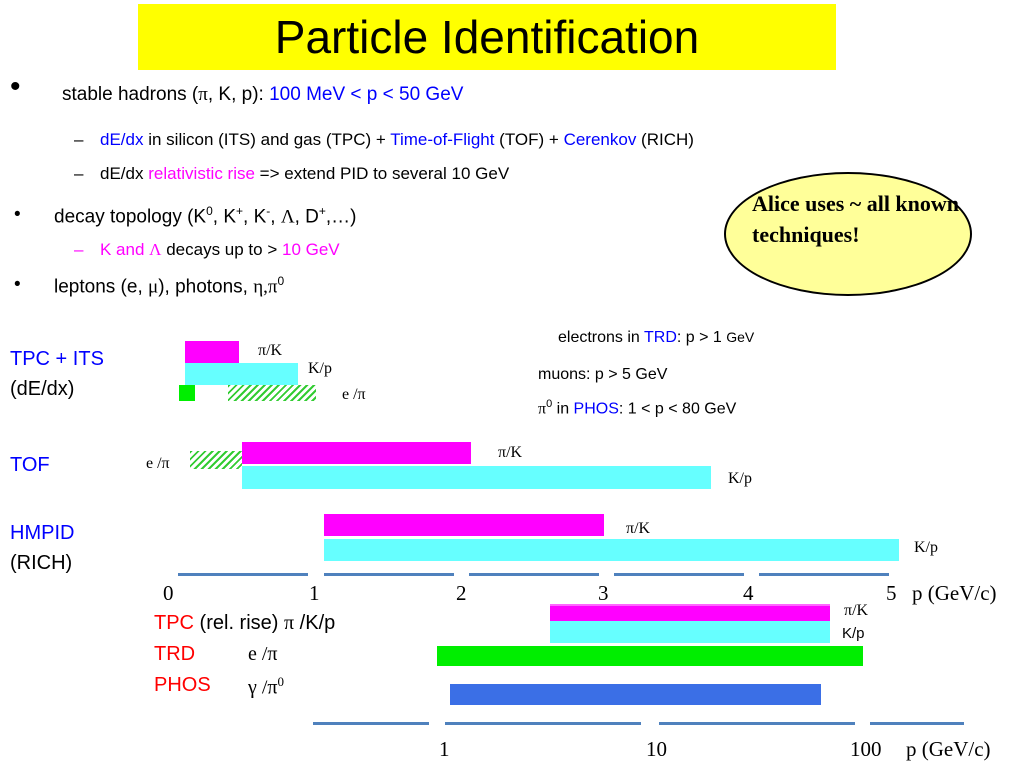 Image resolution: width=1024 pixels, height=768 pixels. What do you see at coordinates (101, 287) in the screenshot?
I see `text: leptons (e,` at bounding box center [101, 287].